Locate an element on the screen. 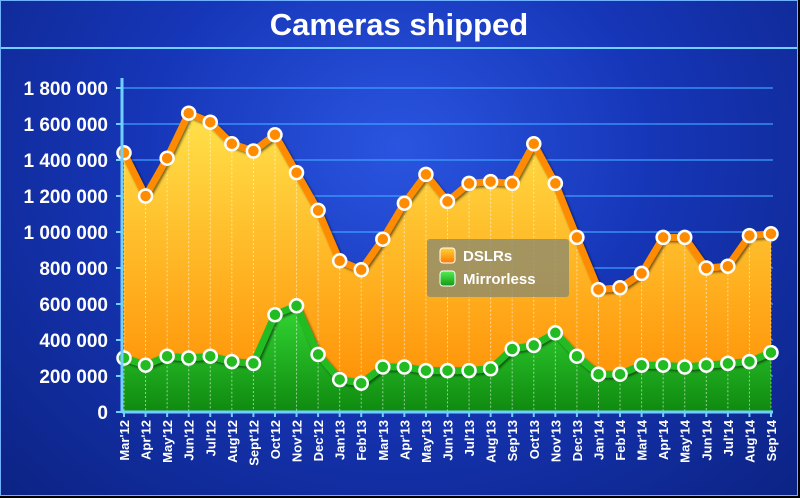 The width and height of the screenshot is (800, 498). x-tick-label: Oct'12 is located at coordinates (275, 439).